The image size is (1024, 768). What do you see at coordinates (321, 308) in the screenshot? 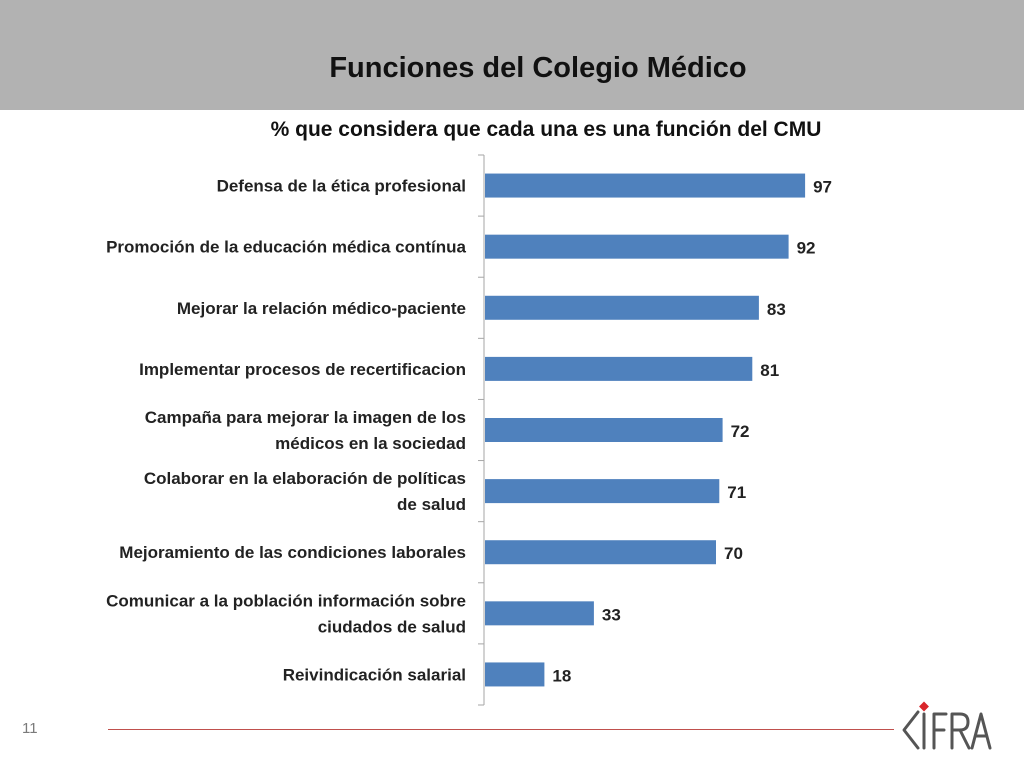
I see `category-label: Mejorar la relación médico-paciente` at bounding box center [321, 308].